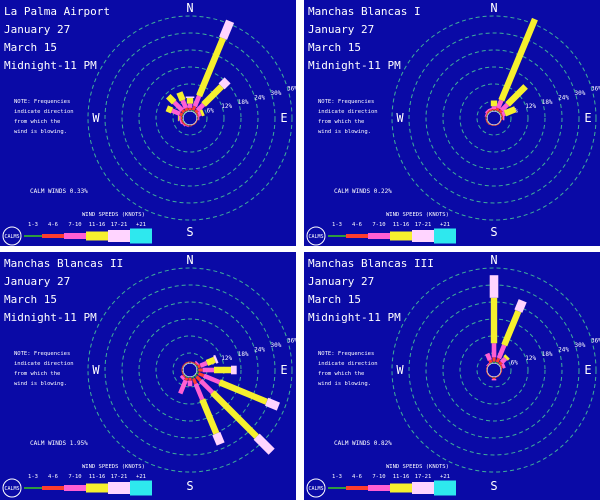 The width and height of the screenshot is (600, 500). I want to click on legend-speed-label: 4-6, so click(53, 225).